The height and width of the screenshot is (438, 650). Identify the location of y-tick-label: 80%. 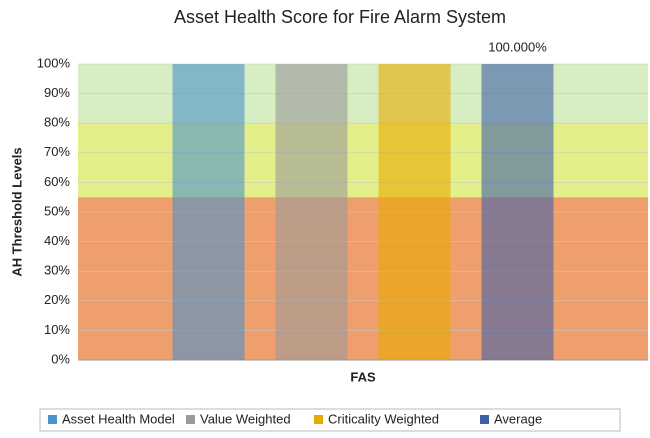
(57, 122).